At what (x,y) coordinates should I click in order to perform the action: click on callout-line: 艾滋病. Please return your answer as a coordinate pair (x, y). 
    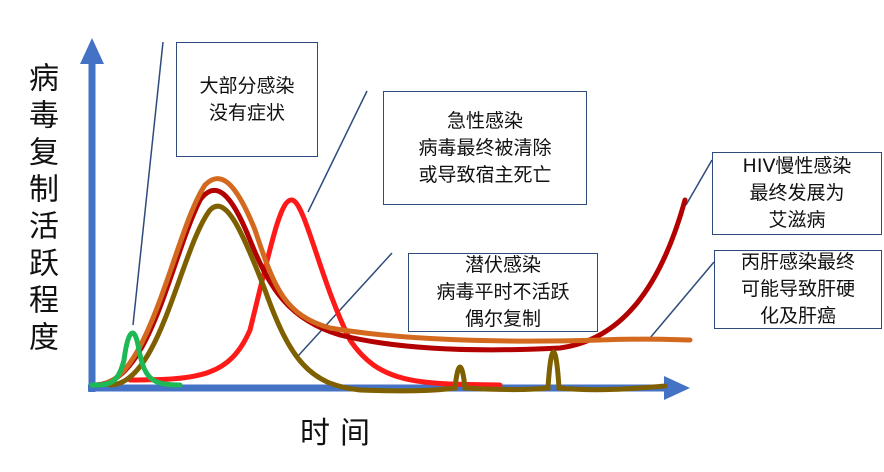
    Looking at the image, I should click on (797, 220).